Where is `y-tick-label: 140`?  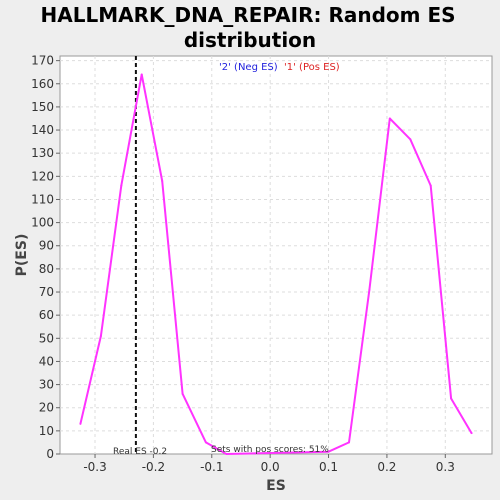 y-tick-label: 140 is located at coordinates (42, 130).